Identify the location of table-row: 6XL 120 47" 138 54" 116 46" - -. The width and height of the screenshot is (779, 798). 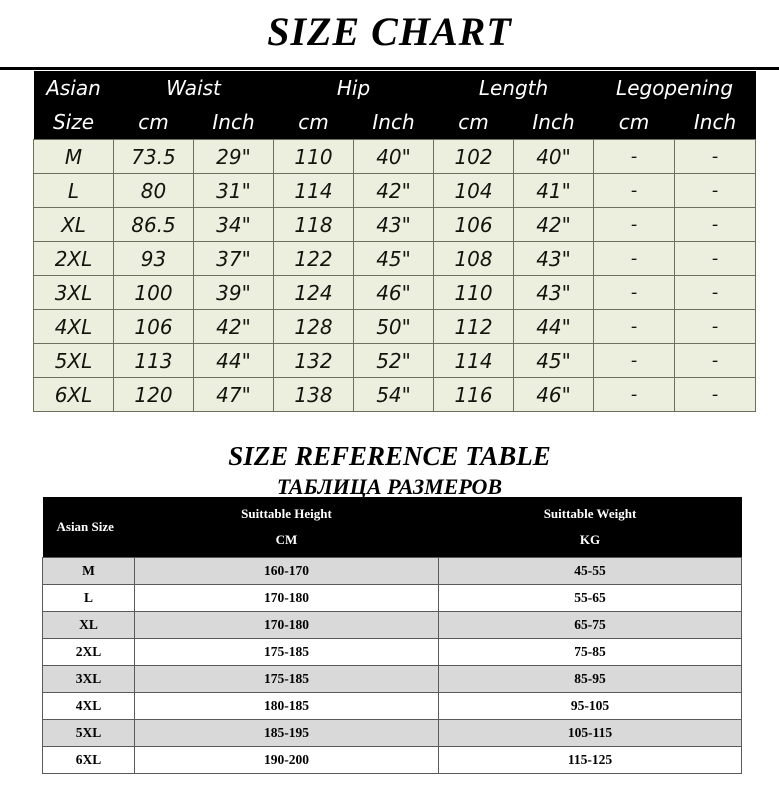
(395, 394).